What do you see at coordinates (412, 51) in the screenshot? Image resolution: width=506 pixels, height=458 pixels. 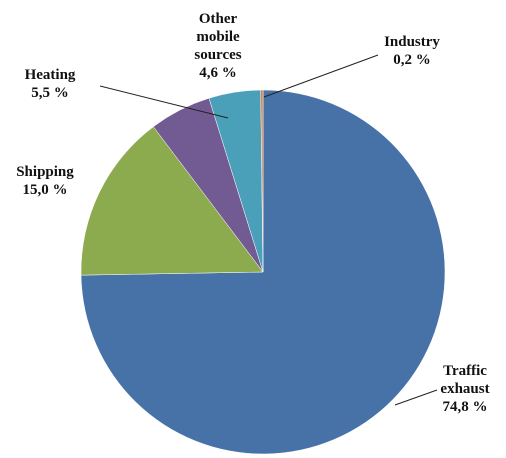 I see `slice-label: Industry 0,2 %` at bounding box center [412, 51].